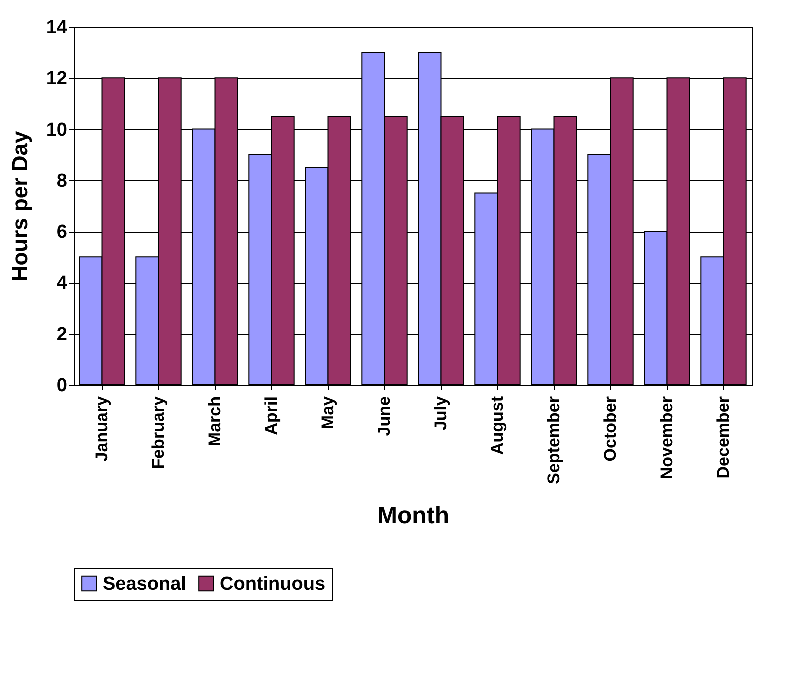 This screenshot has height=683, width=801. What do you see at coordinates (57, 130) in the screenshot?
I see `y-tick-label: 10` at bounding box center [57, 130].